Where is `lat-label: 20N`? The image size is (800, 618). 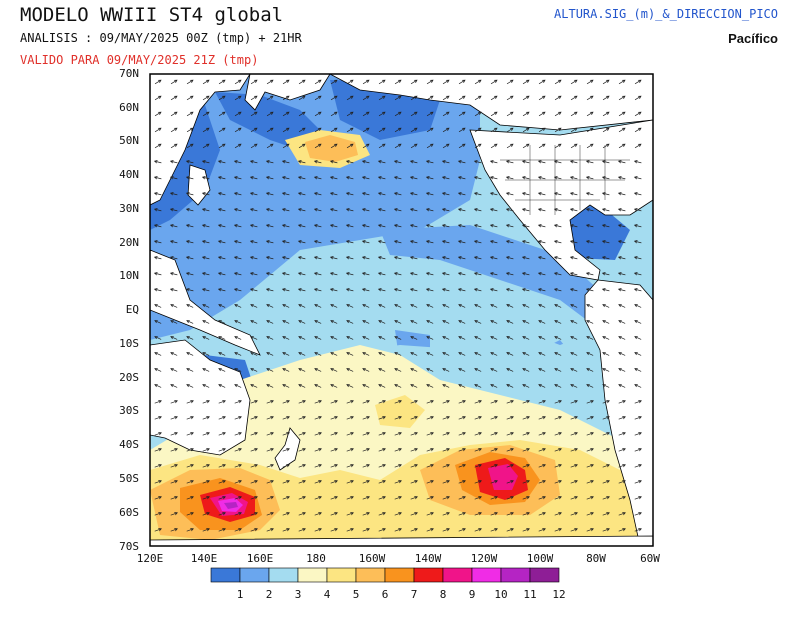
lat-label: 20N is located at coordinates (129, 242).